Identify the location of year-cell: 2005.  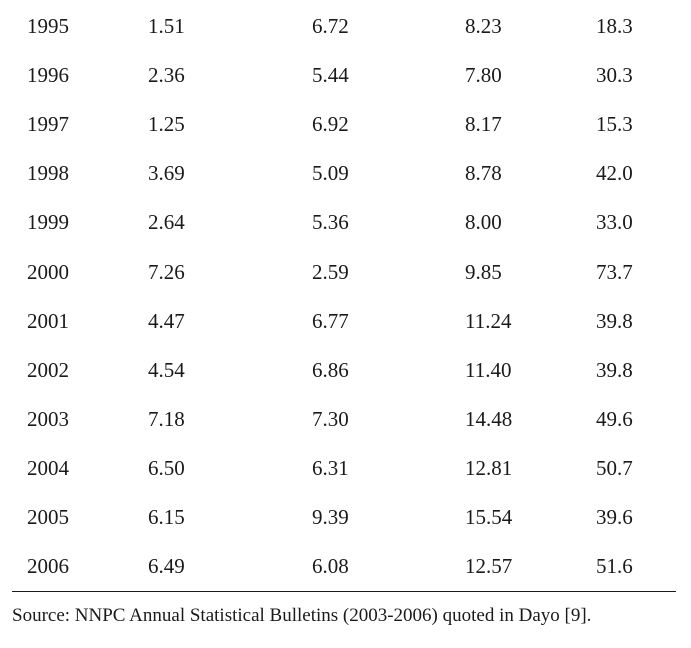
(48, 517).